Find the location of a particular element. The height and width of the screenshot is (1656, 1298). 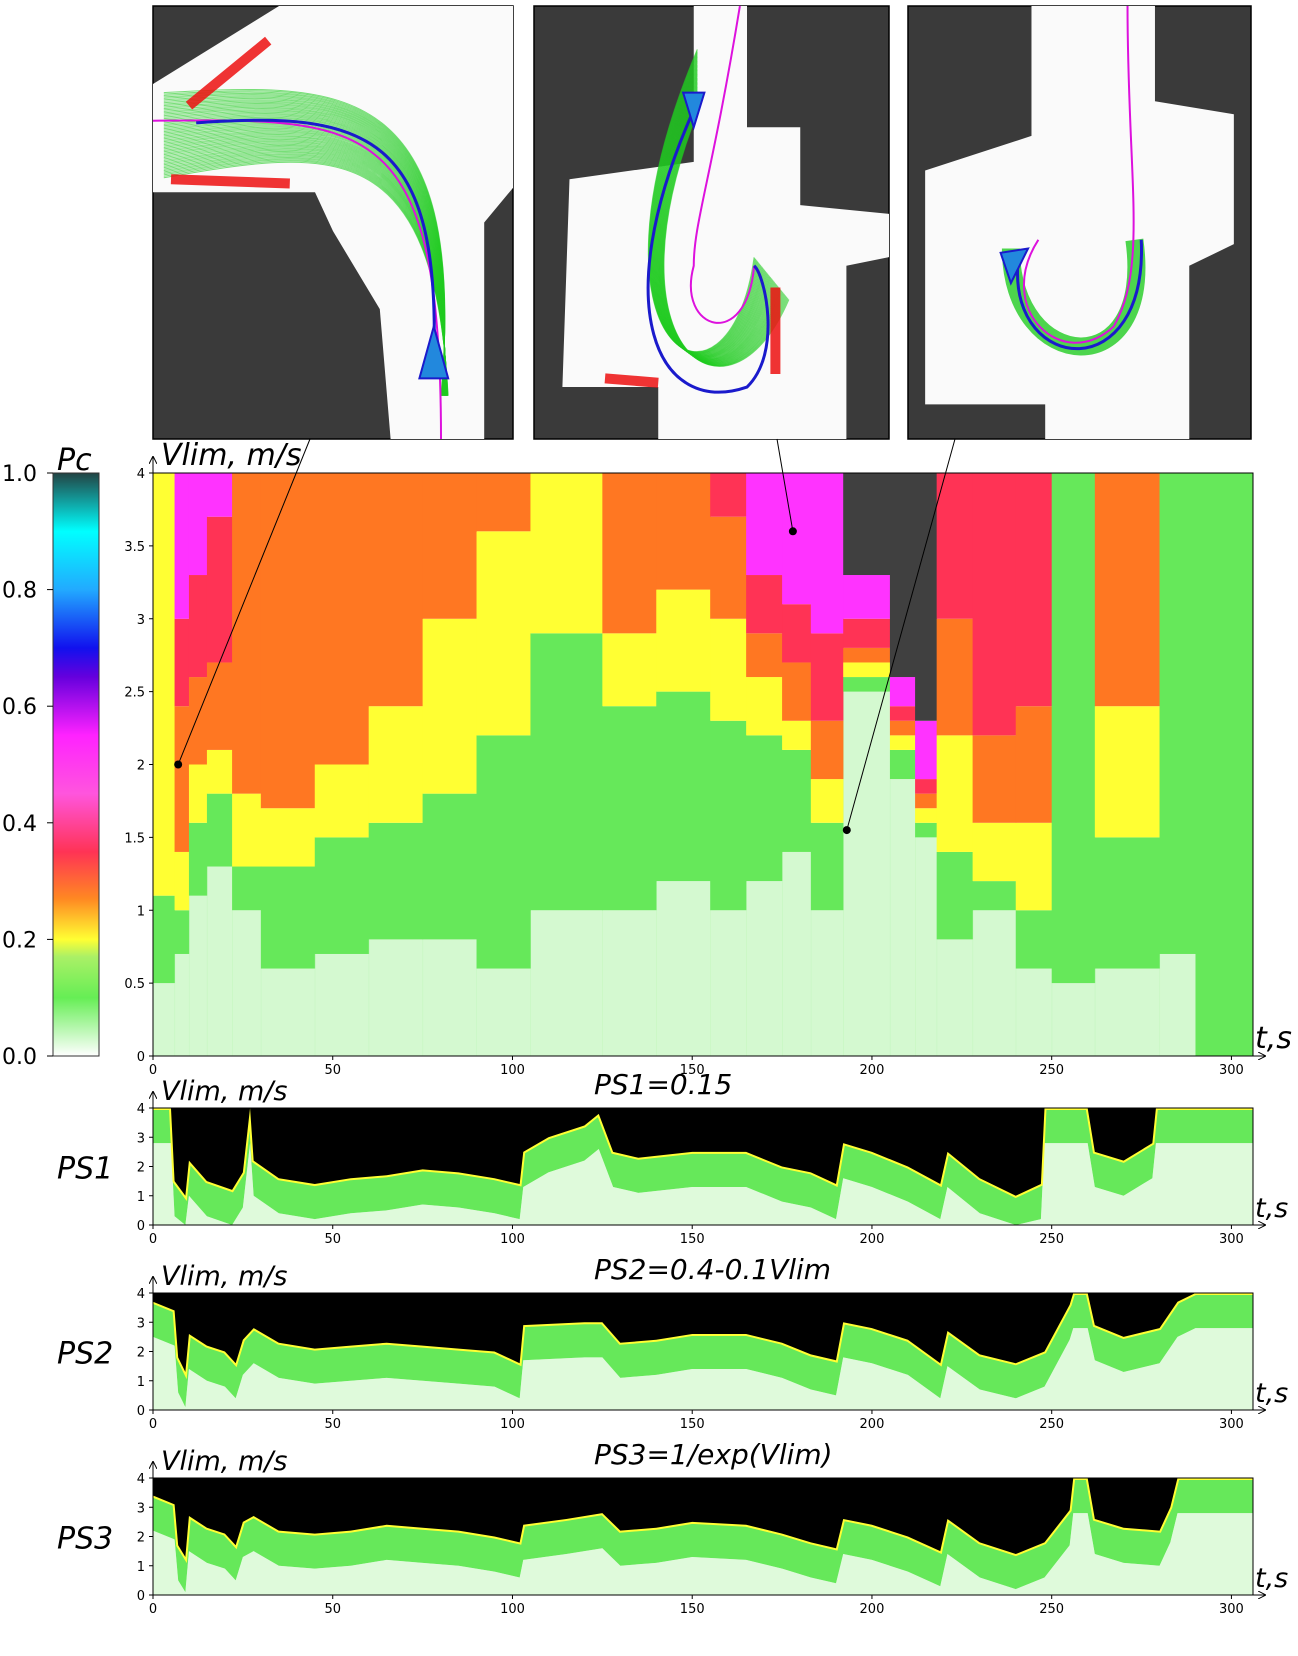

colorbar-tick-label: 0.6 is located at coordinates (19, 707).